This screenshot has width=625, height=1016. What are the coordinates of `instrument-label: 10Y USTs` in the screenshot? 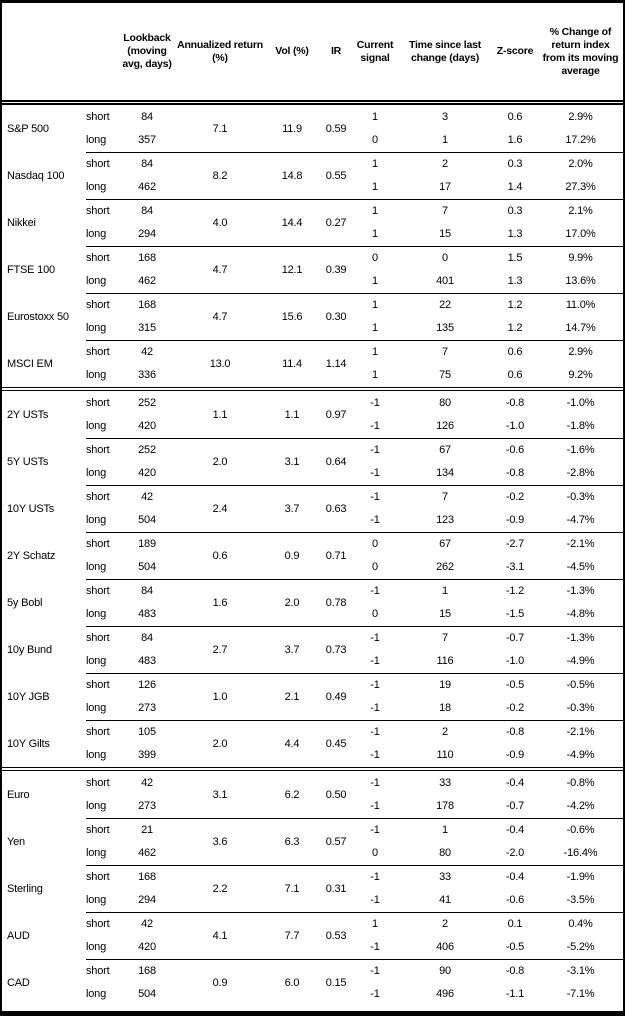 It's located at (31, 508).